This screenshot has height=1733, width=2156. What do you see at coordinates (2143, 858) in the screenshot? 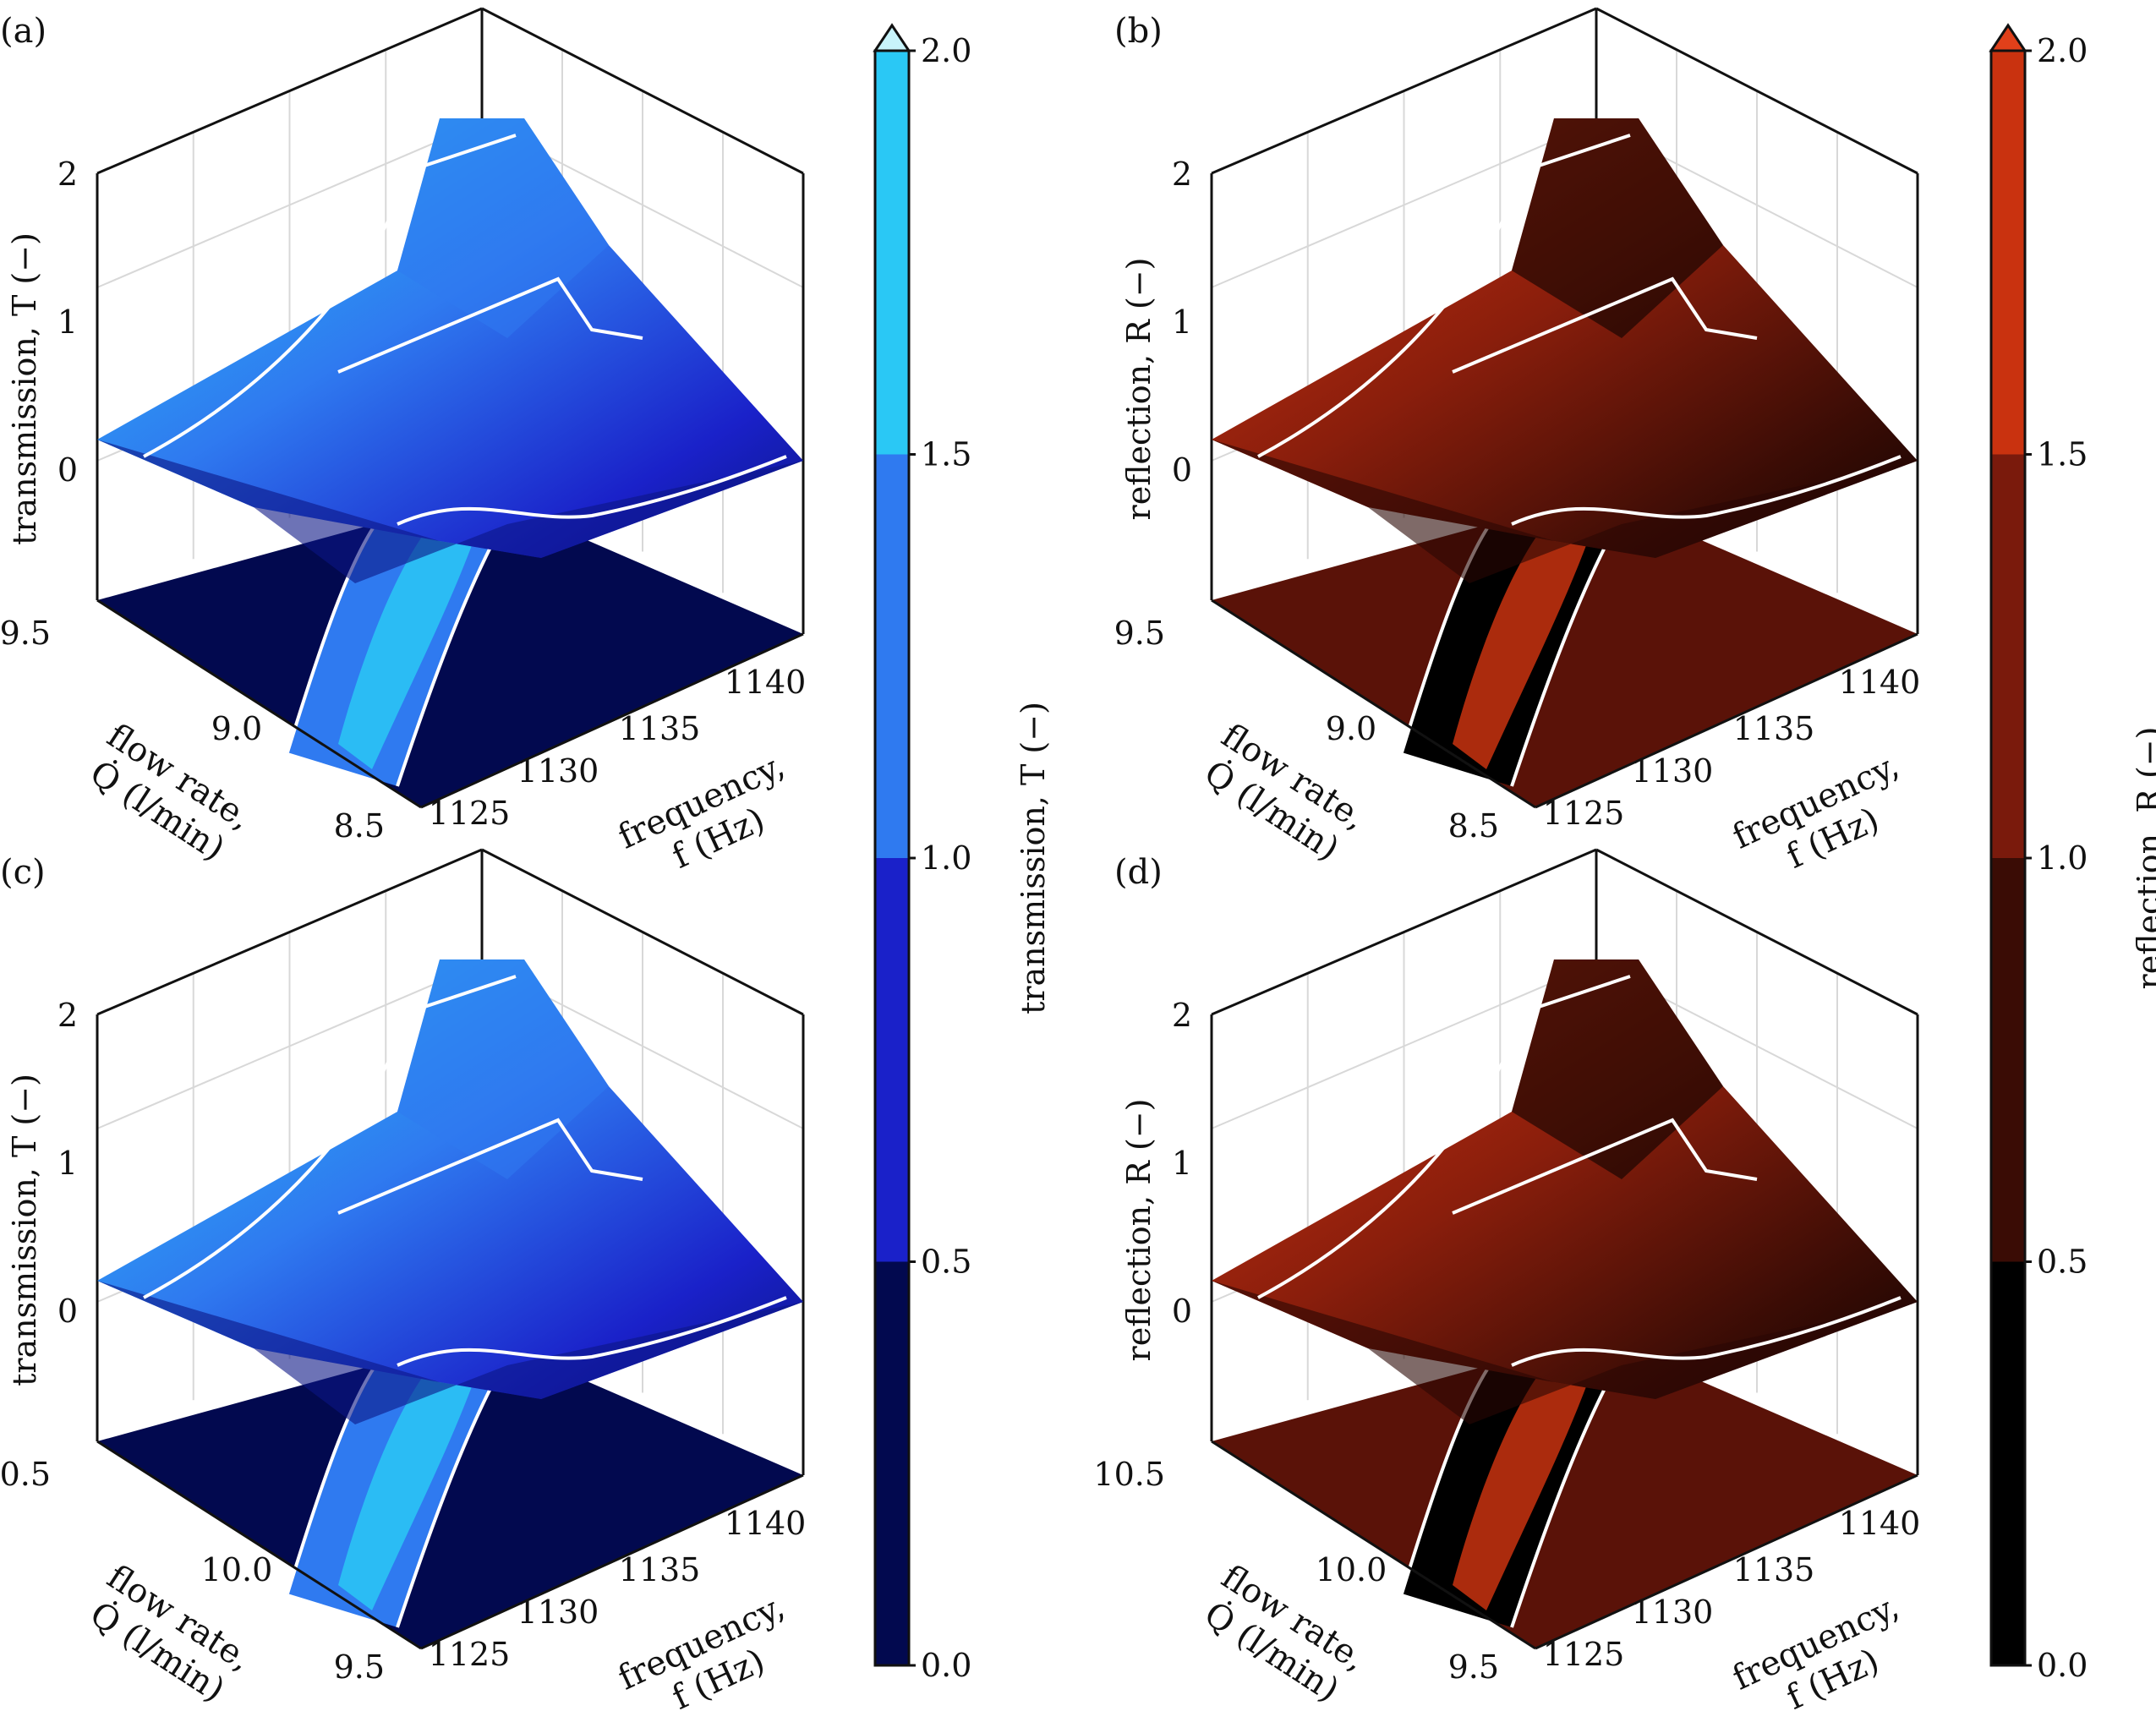
I see `colorbar-reflection-label: reflection, R (−)` at bounding box center [2143, 858].